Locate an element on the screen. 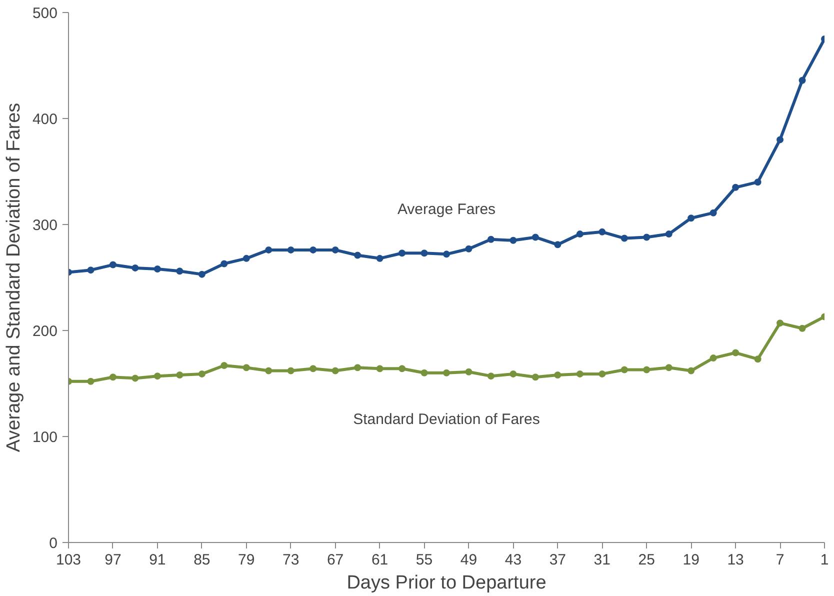 The image size is (834, 596). text: Standard Deviation of Fares is located at coordinates (446, 419).